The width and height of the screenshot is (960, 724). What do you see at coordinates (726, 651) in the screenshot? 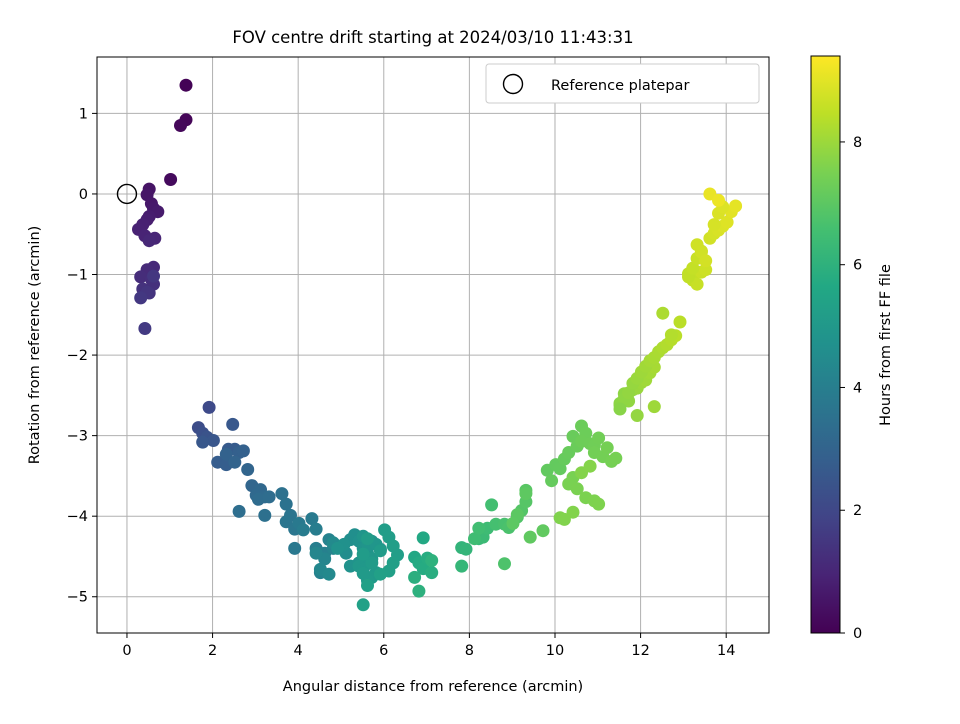
I see `x-tick-label: 14` at bounding box center [726, 651].